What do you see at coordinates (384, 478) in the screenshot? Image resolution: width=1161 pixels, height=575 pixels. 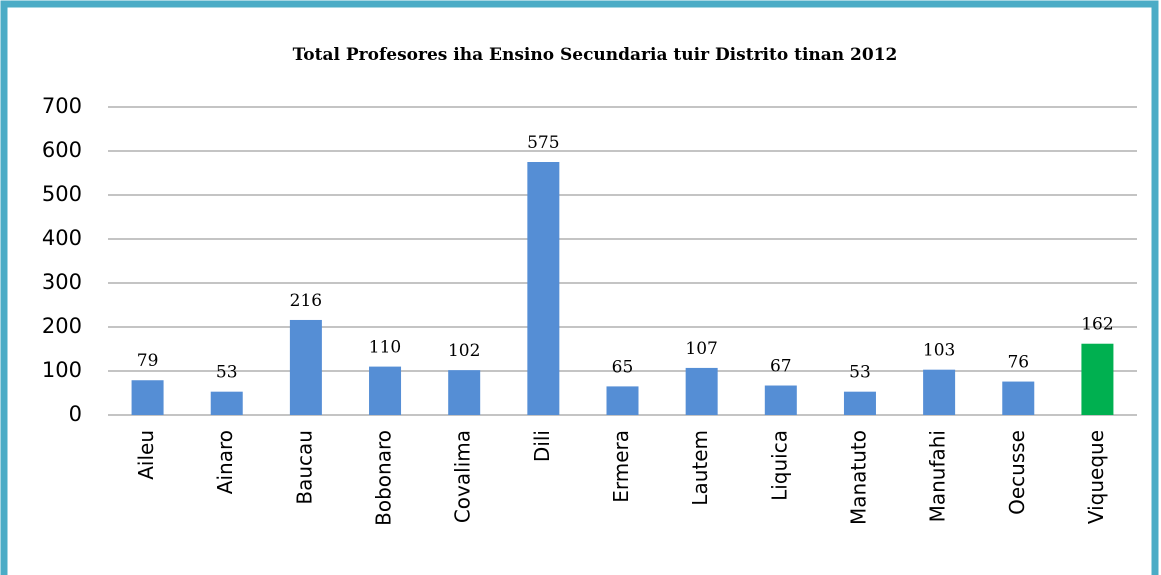 I see `x-tick-label: Bobonaro` at bounding box center [384, 478].